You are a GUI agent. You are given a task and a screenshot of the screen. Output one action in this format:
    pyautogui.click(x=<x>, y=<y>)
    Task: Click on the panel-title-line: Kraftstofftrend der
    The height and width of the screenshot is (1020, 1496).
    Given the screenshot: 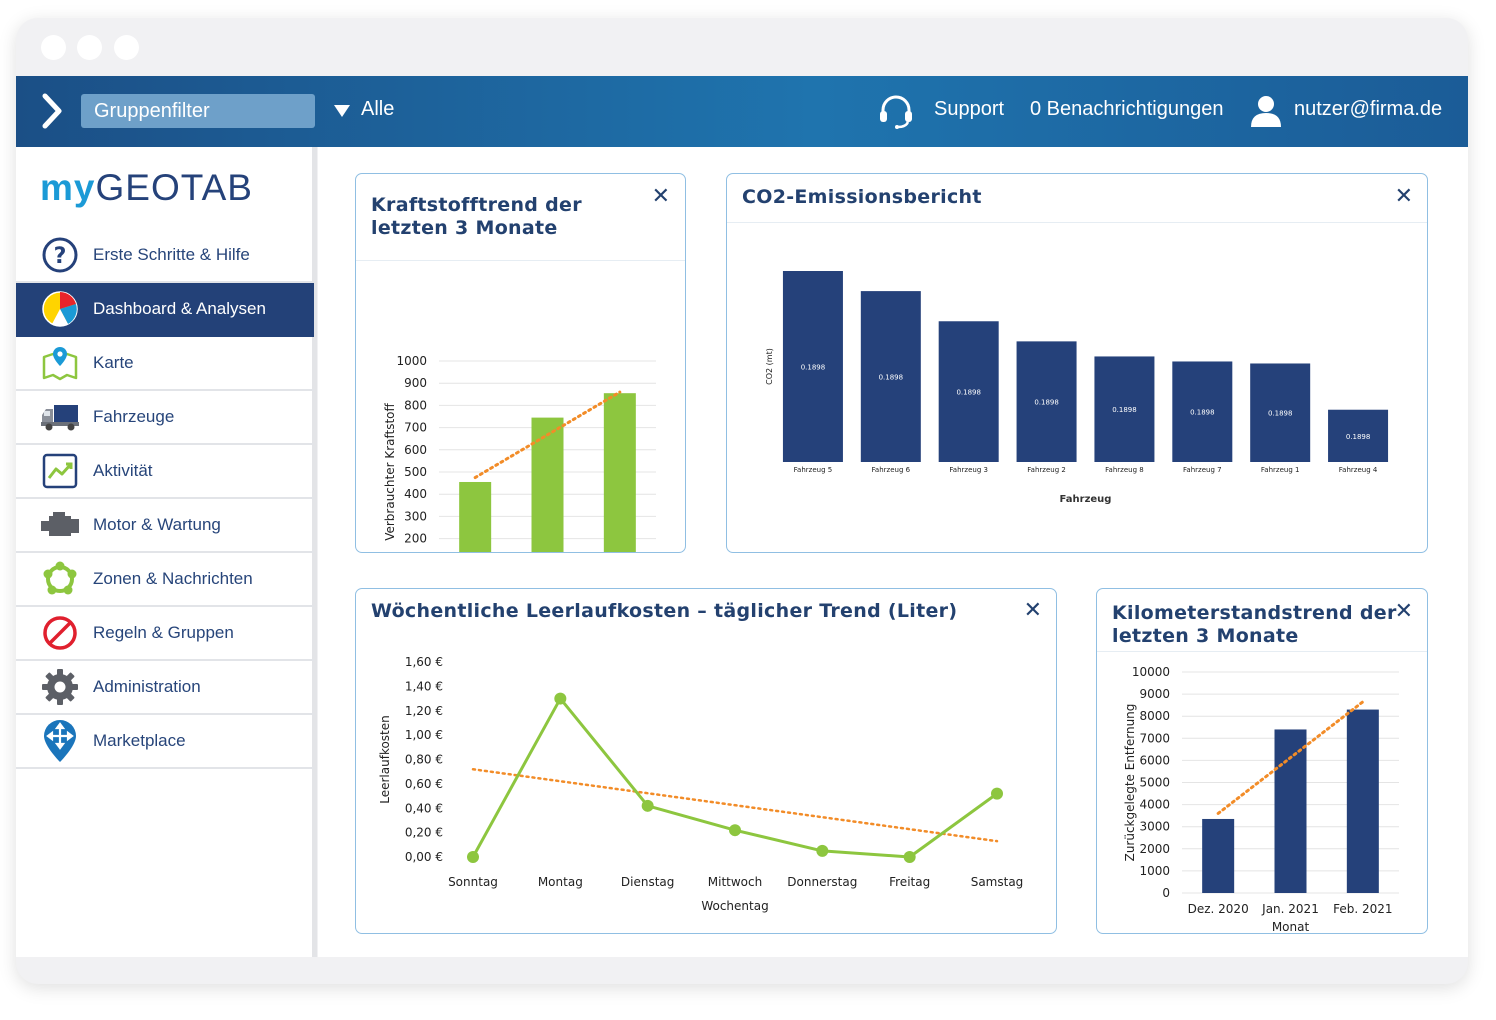 What is the action you would take?
    pyautogui.click(x=476, y=205)
    